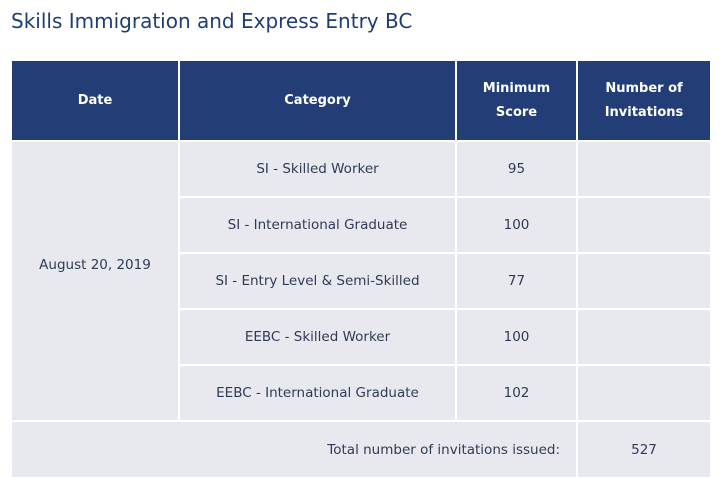 This screenshot has height=478, width=723. Describe the element at coordinates (644, 112) in the screenshot. I see `header-invitations-line2: Invitations` at that location.